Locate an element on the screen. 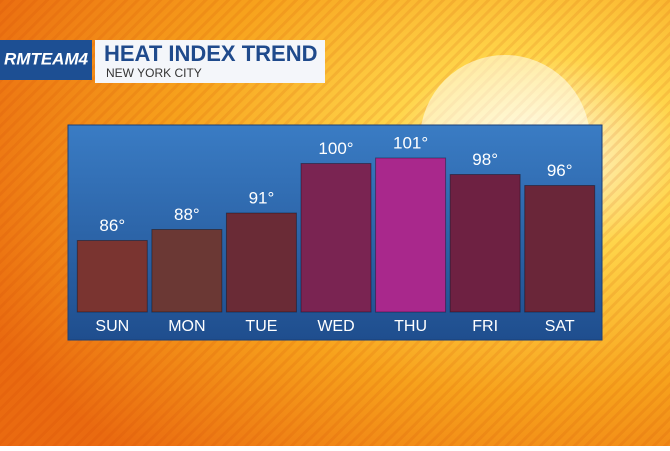 Image resolution: width=670 pixels, height=451 pixels. value-label: 96° is located at coordinates (560, 170).